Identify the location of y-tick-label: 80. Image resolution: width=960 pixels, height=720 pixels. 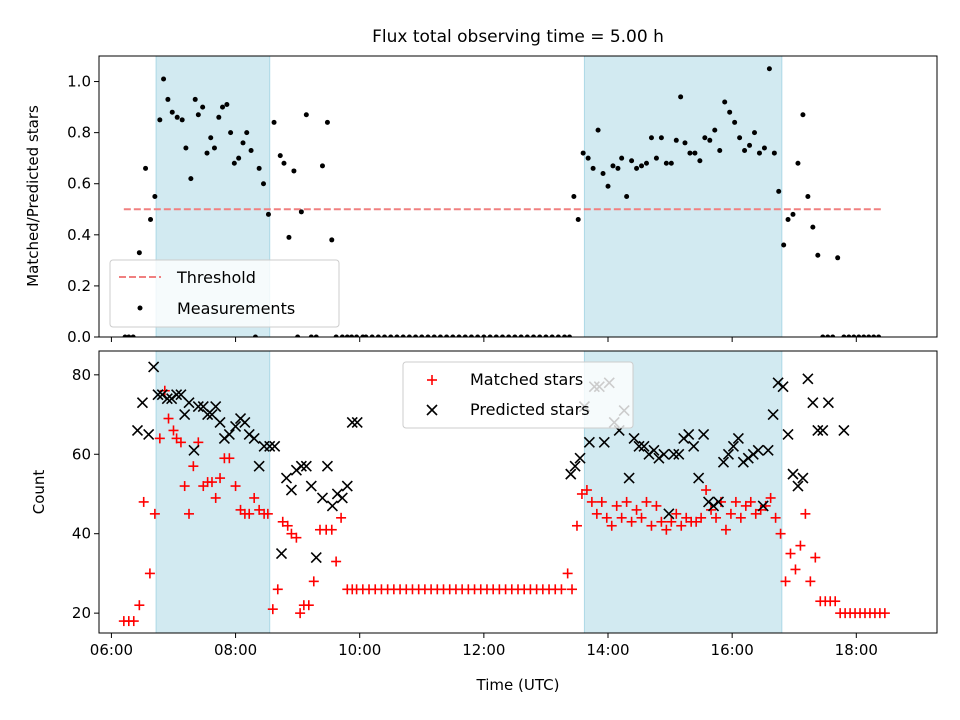
(81, 375).